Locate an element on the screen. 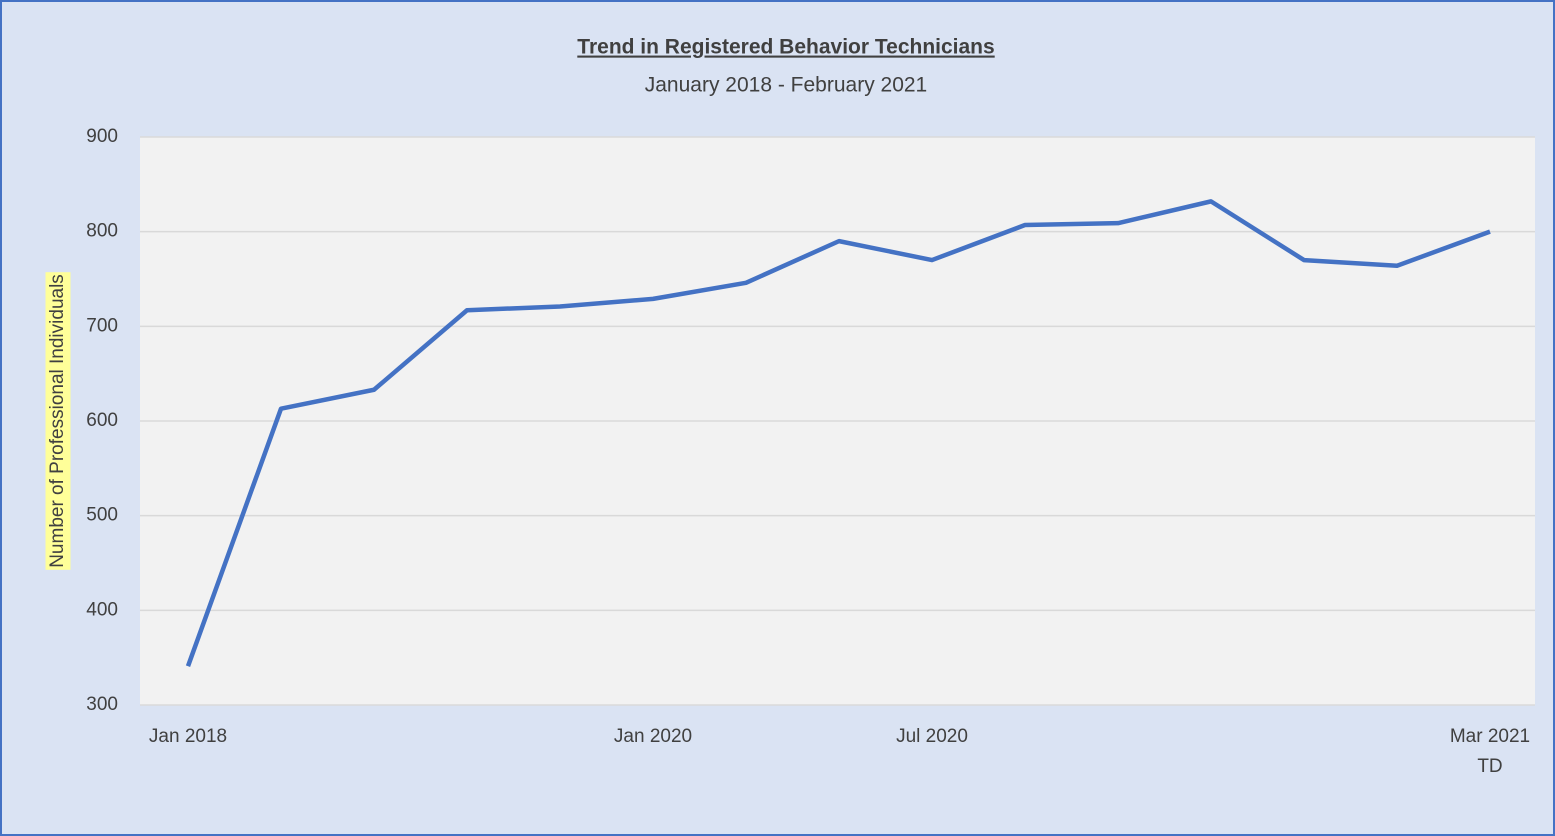 The height and width of the screenshot is (836, 1555). x-tick-label: Jan 2018 is located at coordinates (188, 736).